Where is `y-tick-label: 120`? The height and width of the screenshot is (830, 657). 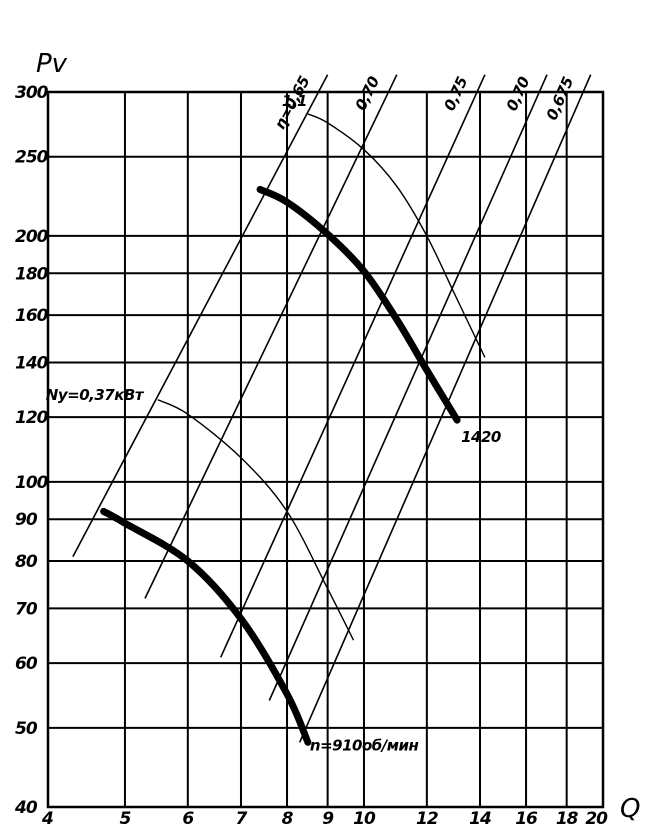
y-tick-label: 120 is located at coordinates (32, 418).